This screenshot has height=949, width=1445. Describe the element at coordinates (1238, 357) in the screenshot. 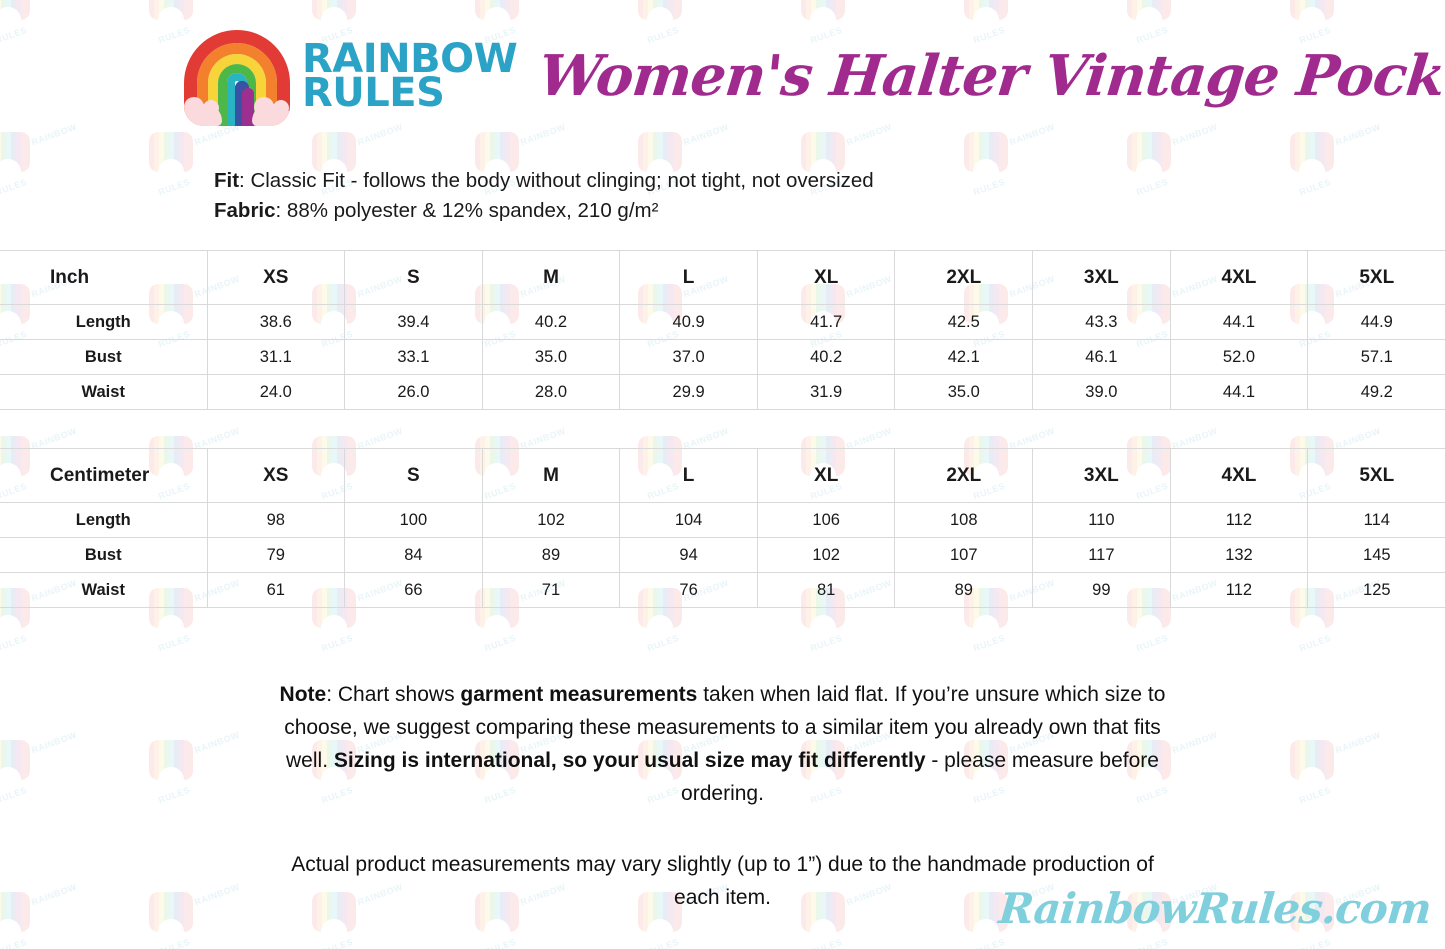

I see `measurement-cell: 52.0` at that location.